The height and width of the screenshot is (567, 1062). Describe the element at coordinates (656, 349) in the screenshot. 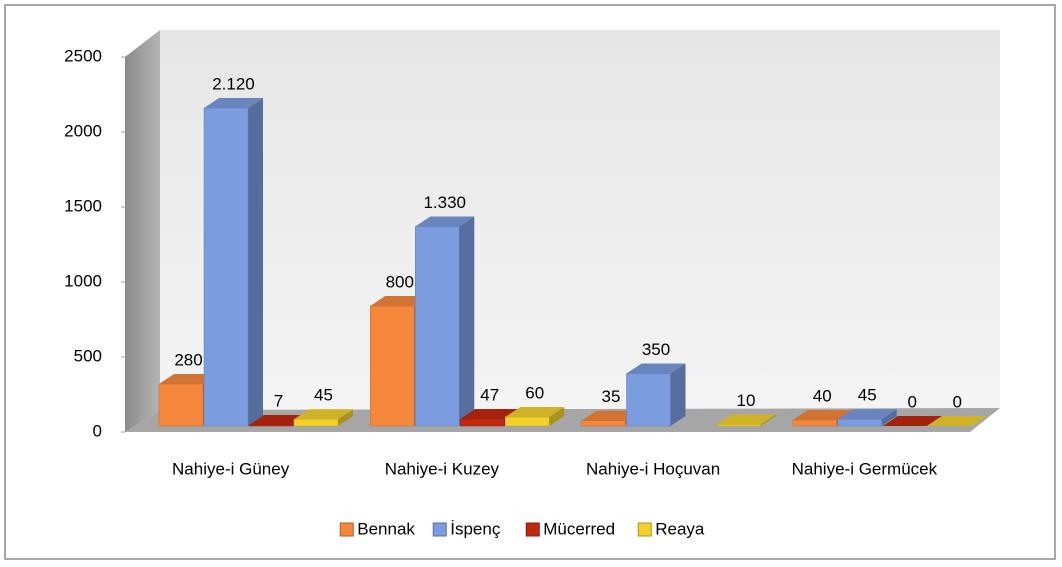

I see `data-label: 350` at that location.